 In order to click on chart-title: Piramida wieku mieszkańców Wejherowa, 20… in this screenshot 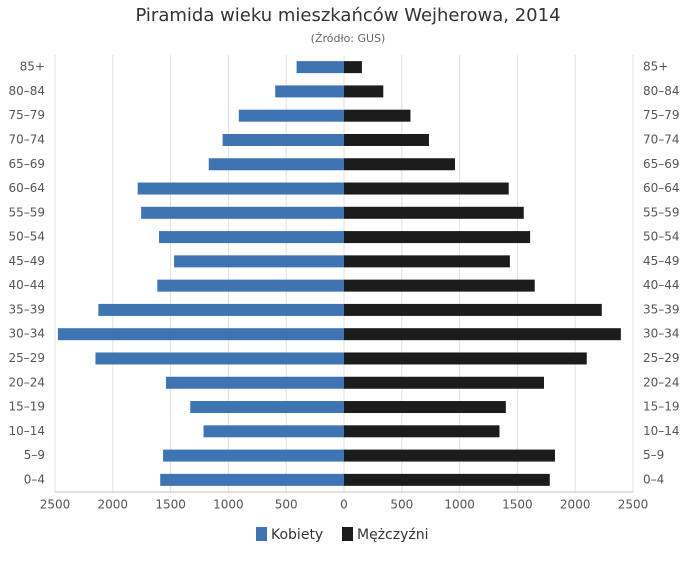, I will do `click(347, 15)`.